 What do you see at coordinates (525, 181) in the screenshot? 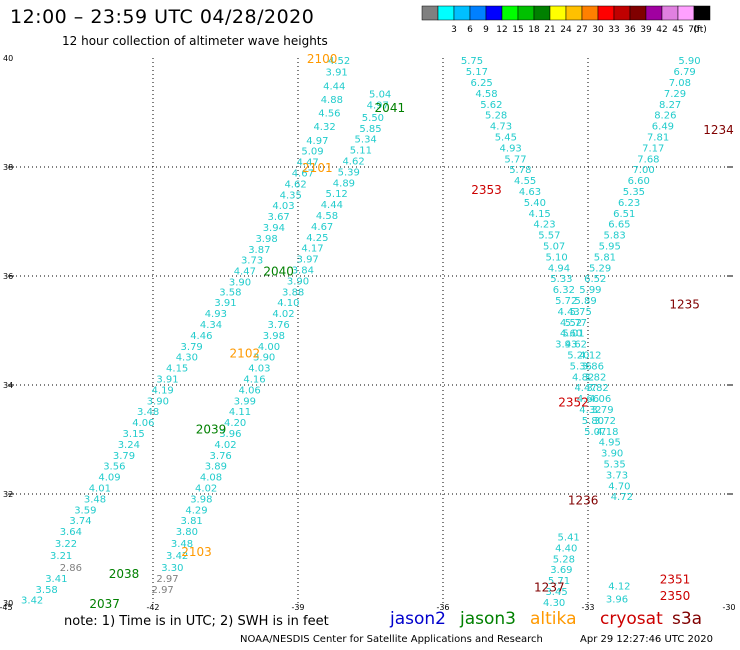
I see `swh-value-label: 4.55` at bounding box center [525, 181].